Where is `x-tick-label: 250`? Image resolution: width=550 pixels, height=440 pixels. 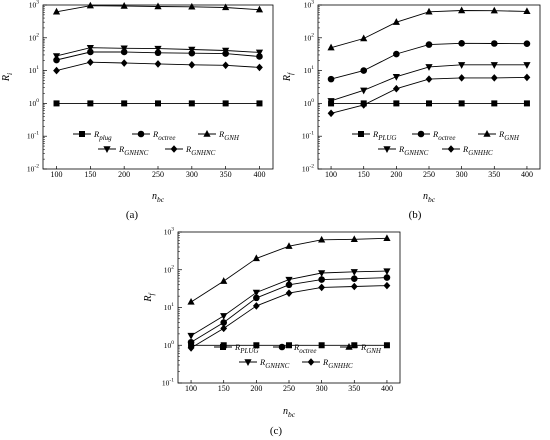
x-tick-label: 250 is located at coordinates (429, 174).